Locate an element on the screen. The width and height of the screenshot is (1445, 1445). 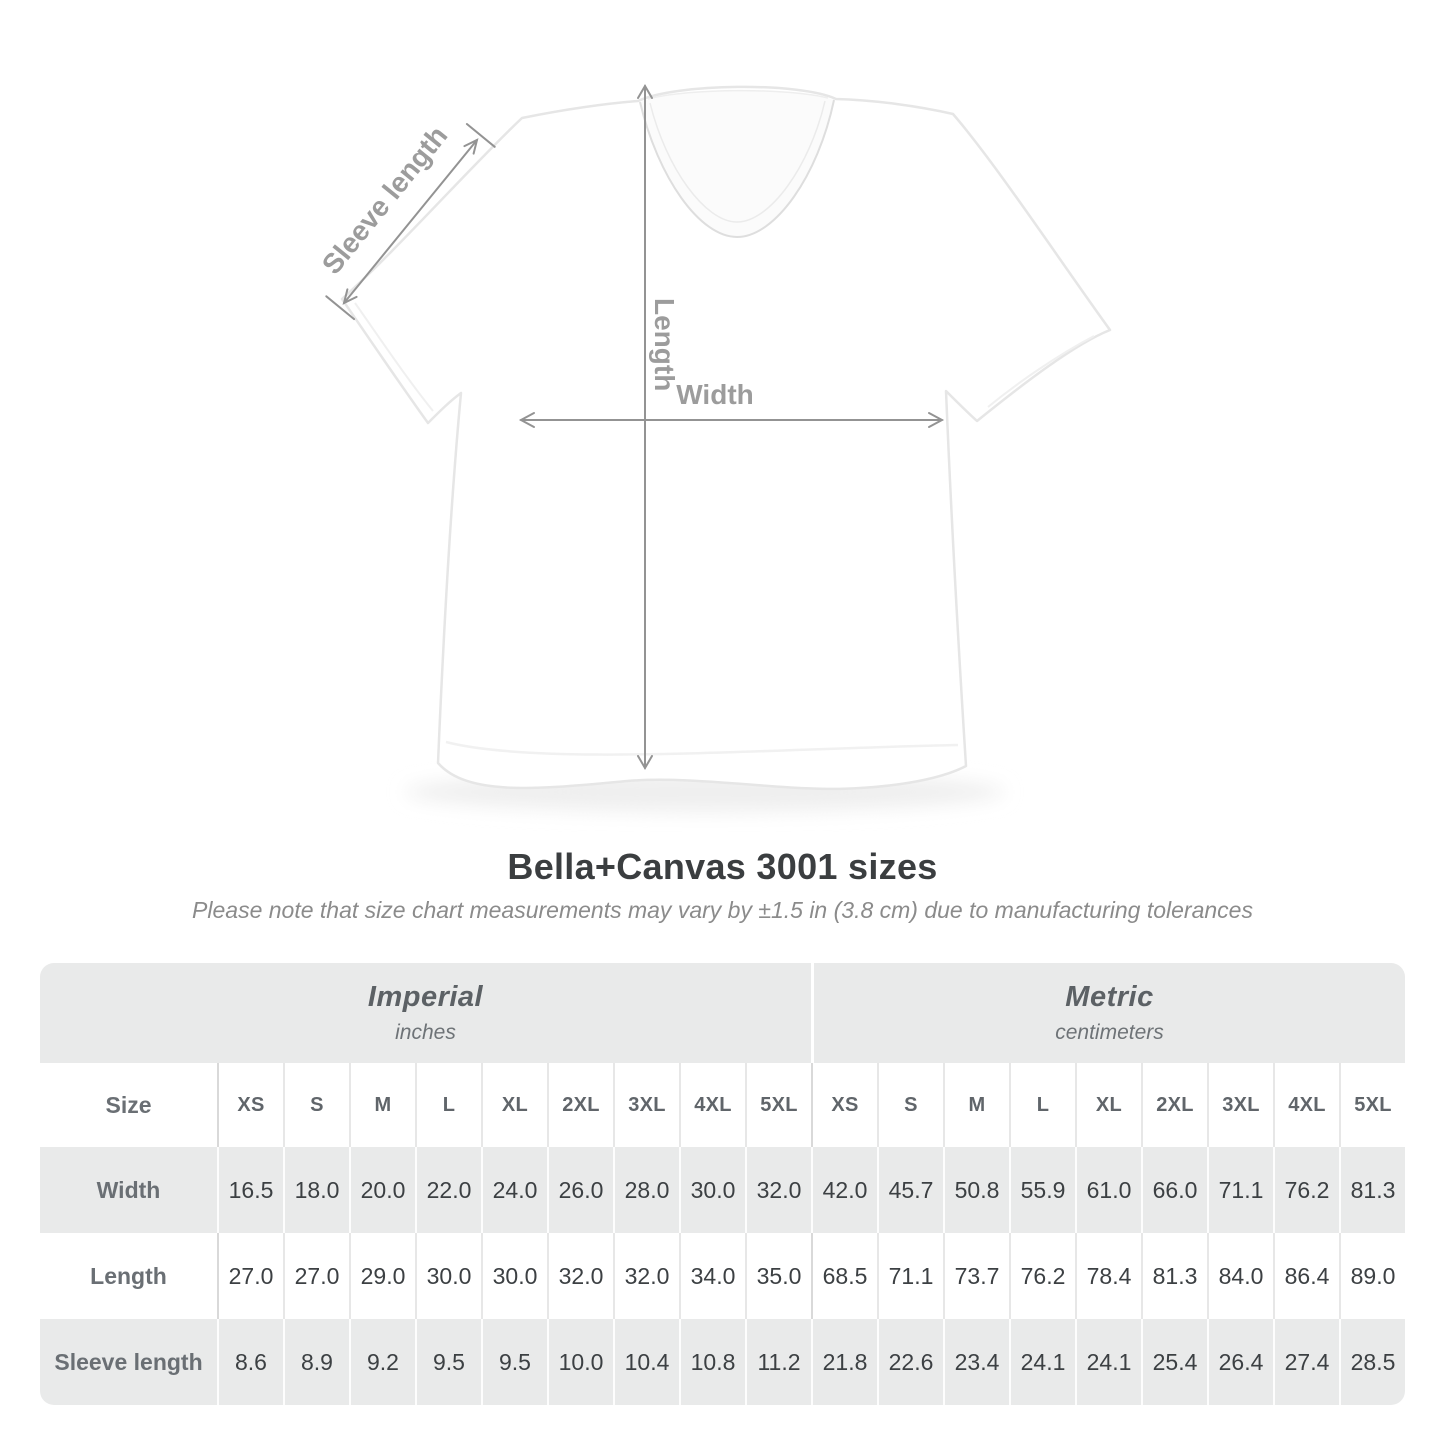
page-title: Bella+Canvas 3001 sizes is located at coordinates (722, 866).